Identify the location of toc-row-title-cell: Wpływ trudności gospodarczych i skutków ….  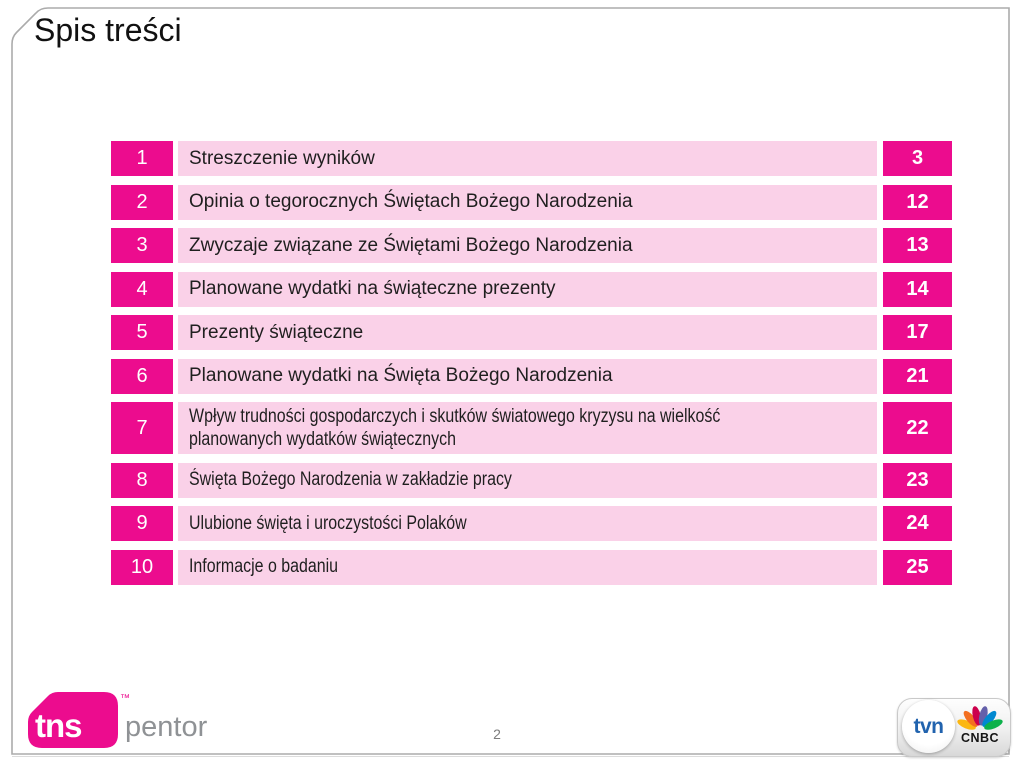
(527, 428).